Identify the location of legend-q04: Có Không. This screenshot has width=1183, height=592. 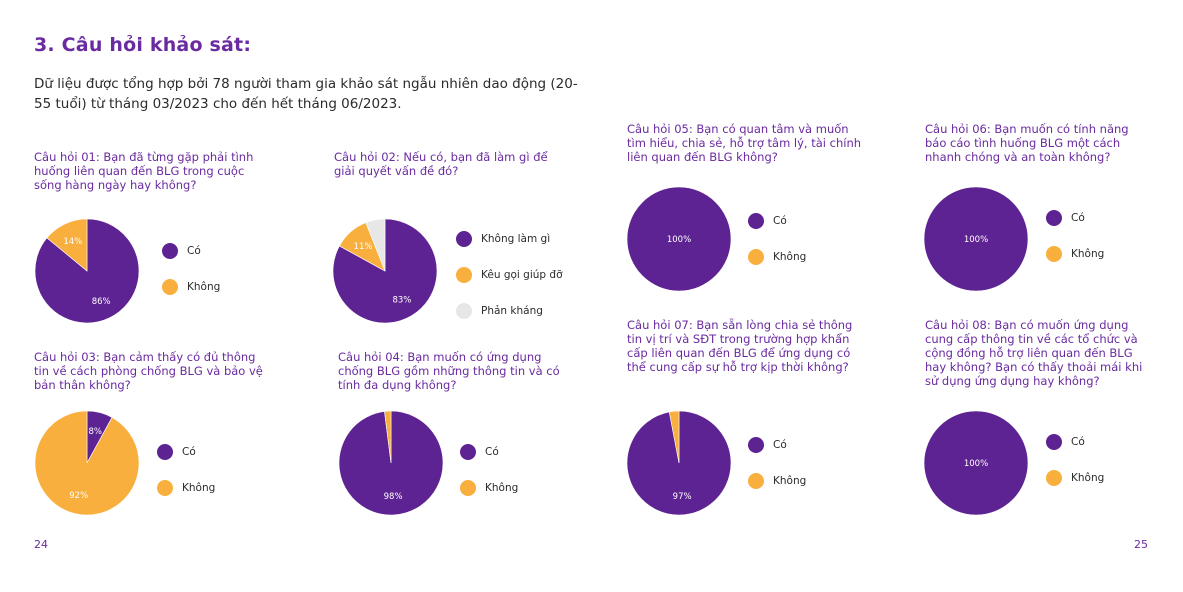
(489, 479).